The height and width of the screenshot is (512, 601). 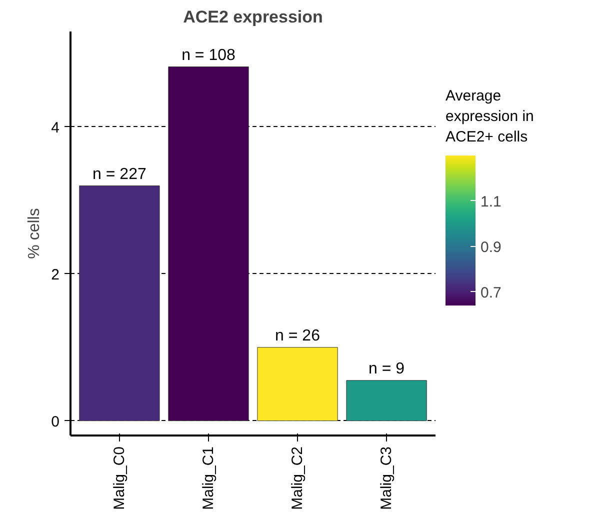 What do you see at coordinates (55, 275) in the screenshot?
I see `y-tick-label: 2` at bounding box center [55, 275].